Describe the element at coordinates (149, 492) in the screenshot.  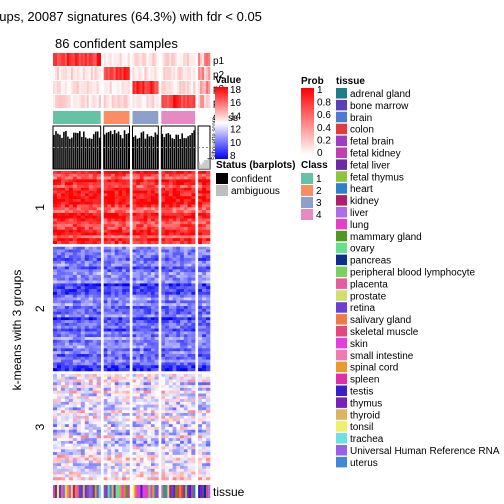
I see `bottom-annotation: tissue` at that location.